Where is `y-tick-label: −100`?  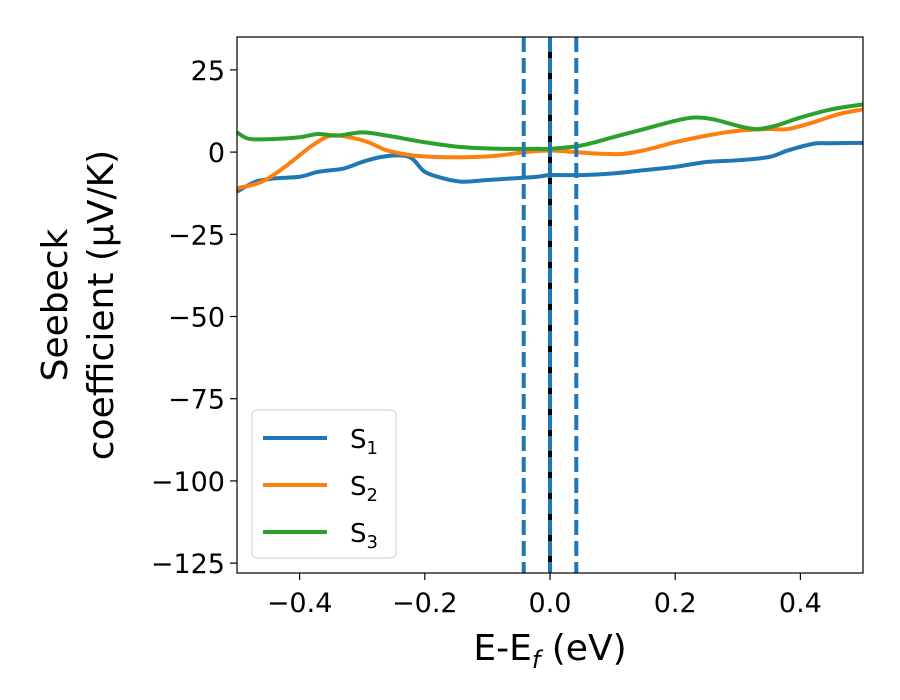
y-tick-label: −100 is located at coordinates (188, 482).